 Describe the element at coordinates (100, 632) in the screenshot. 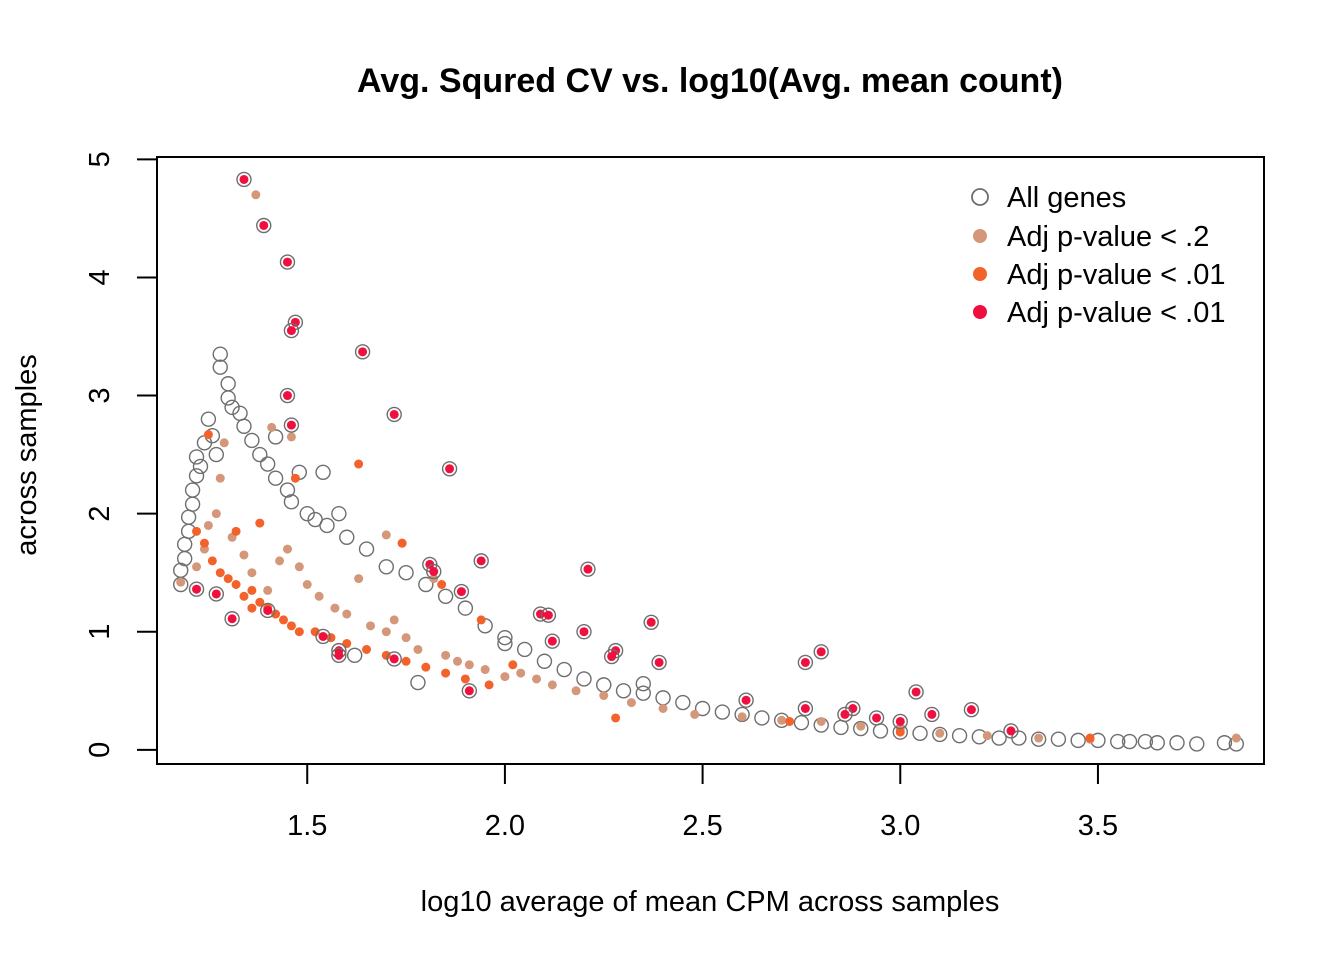

I see `y-tick-label: 1` at that location.